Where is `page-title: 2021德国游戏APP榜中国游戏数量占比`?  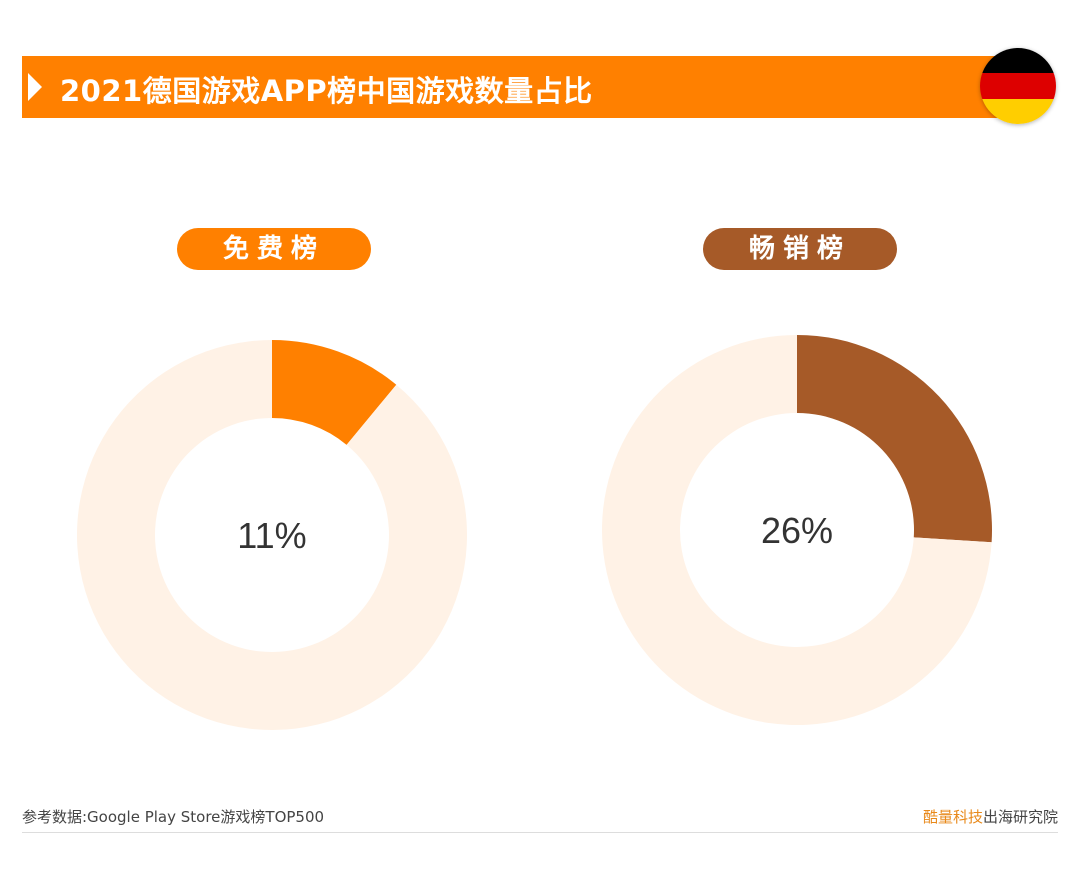
page-title: 2021德国游戏APP榜中国游戏数量占比 is located at coordinates (326, 91).